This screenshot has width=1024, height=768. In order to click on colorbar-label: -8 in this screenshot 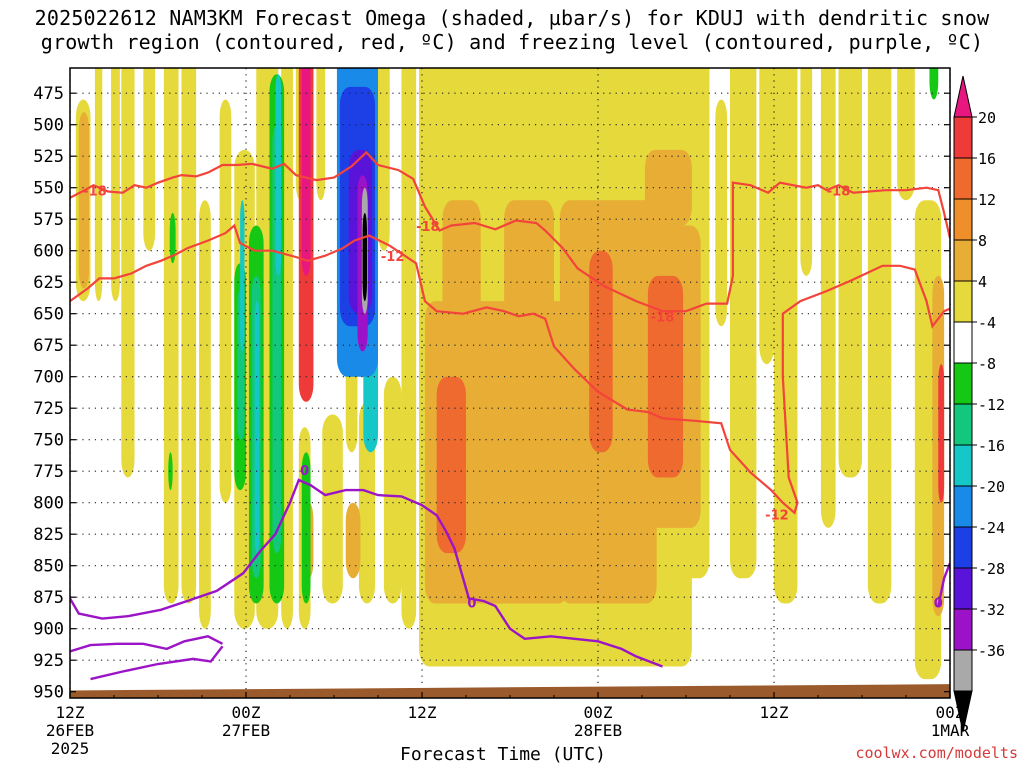, I will do `click(987, 364)`.